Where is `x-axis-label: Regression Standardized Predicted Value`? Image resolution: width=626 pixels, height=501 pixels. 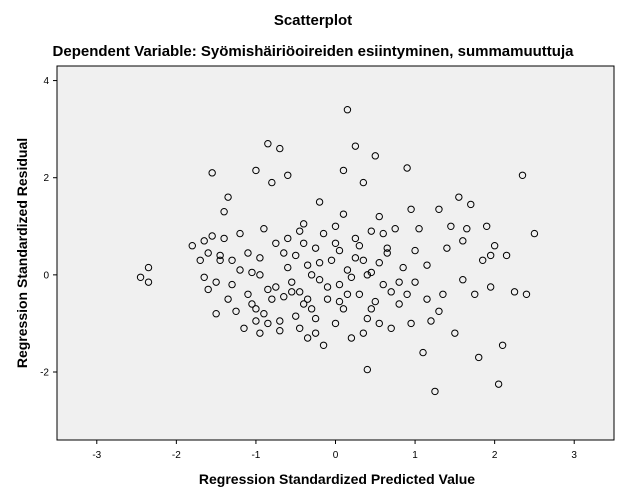
x-axis-label: Regression Standardized Predicted Value is located at coordinates (337, 479).